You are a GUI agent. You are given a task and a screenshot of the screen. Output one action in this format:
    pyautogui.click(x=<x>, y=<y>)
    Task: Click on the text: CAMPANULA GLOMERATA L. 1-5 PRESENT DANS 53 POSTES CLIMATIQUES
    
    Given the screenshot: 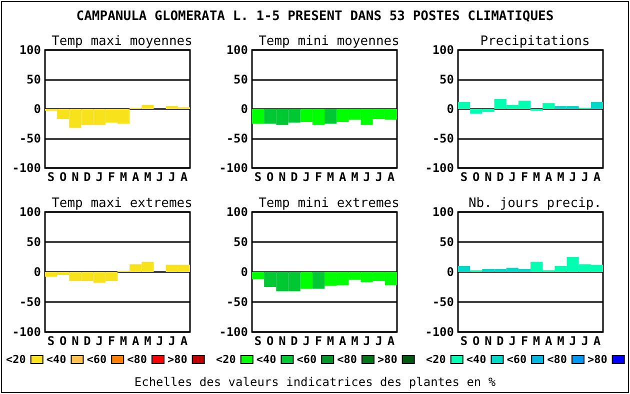 What is the action you would take?
    pyautogui.click(x=315, y=16)
    